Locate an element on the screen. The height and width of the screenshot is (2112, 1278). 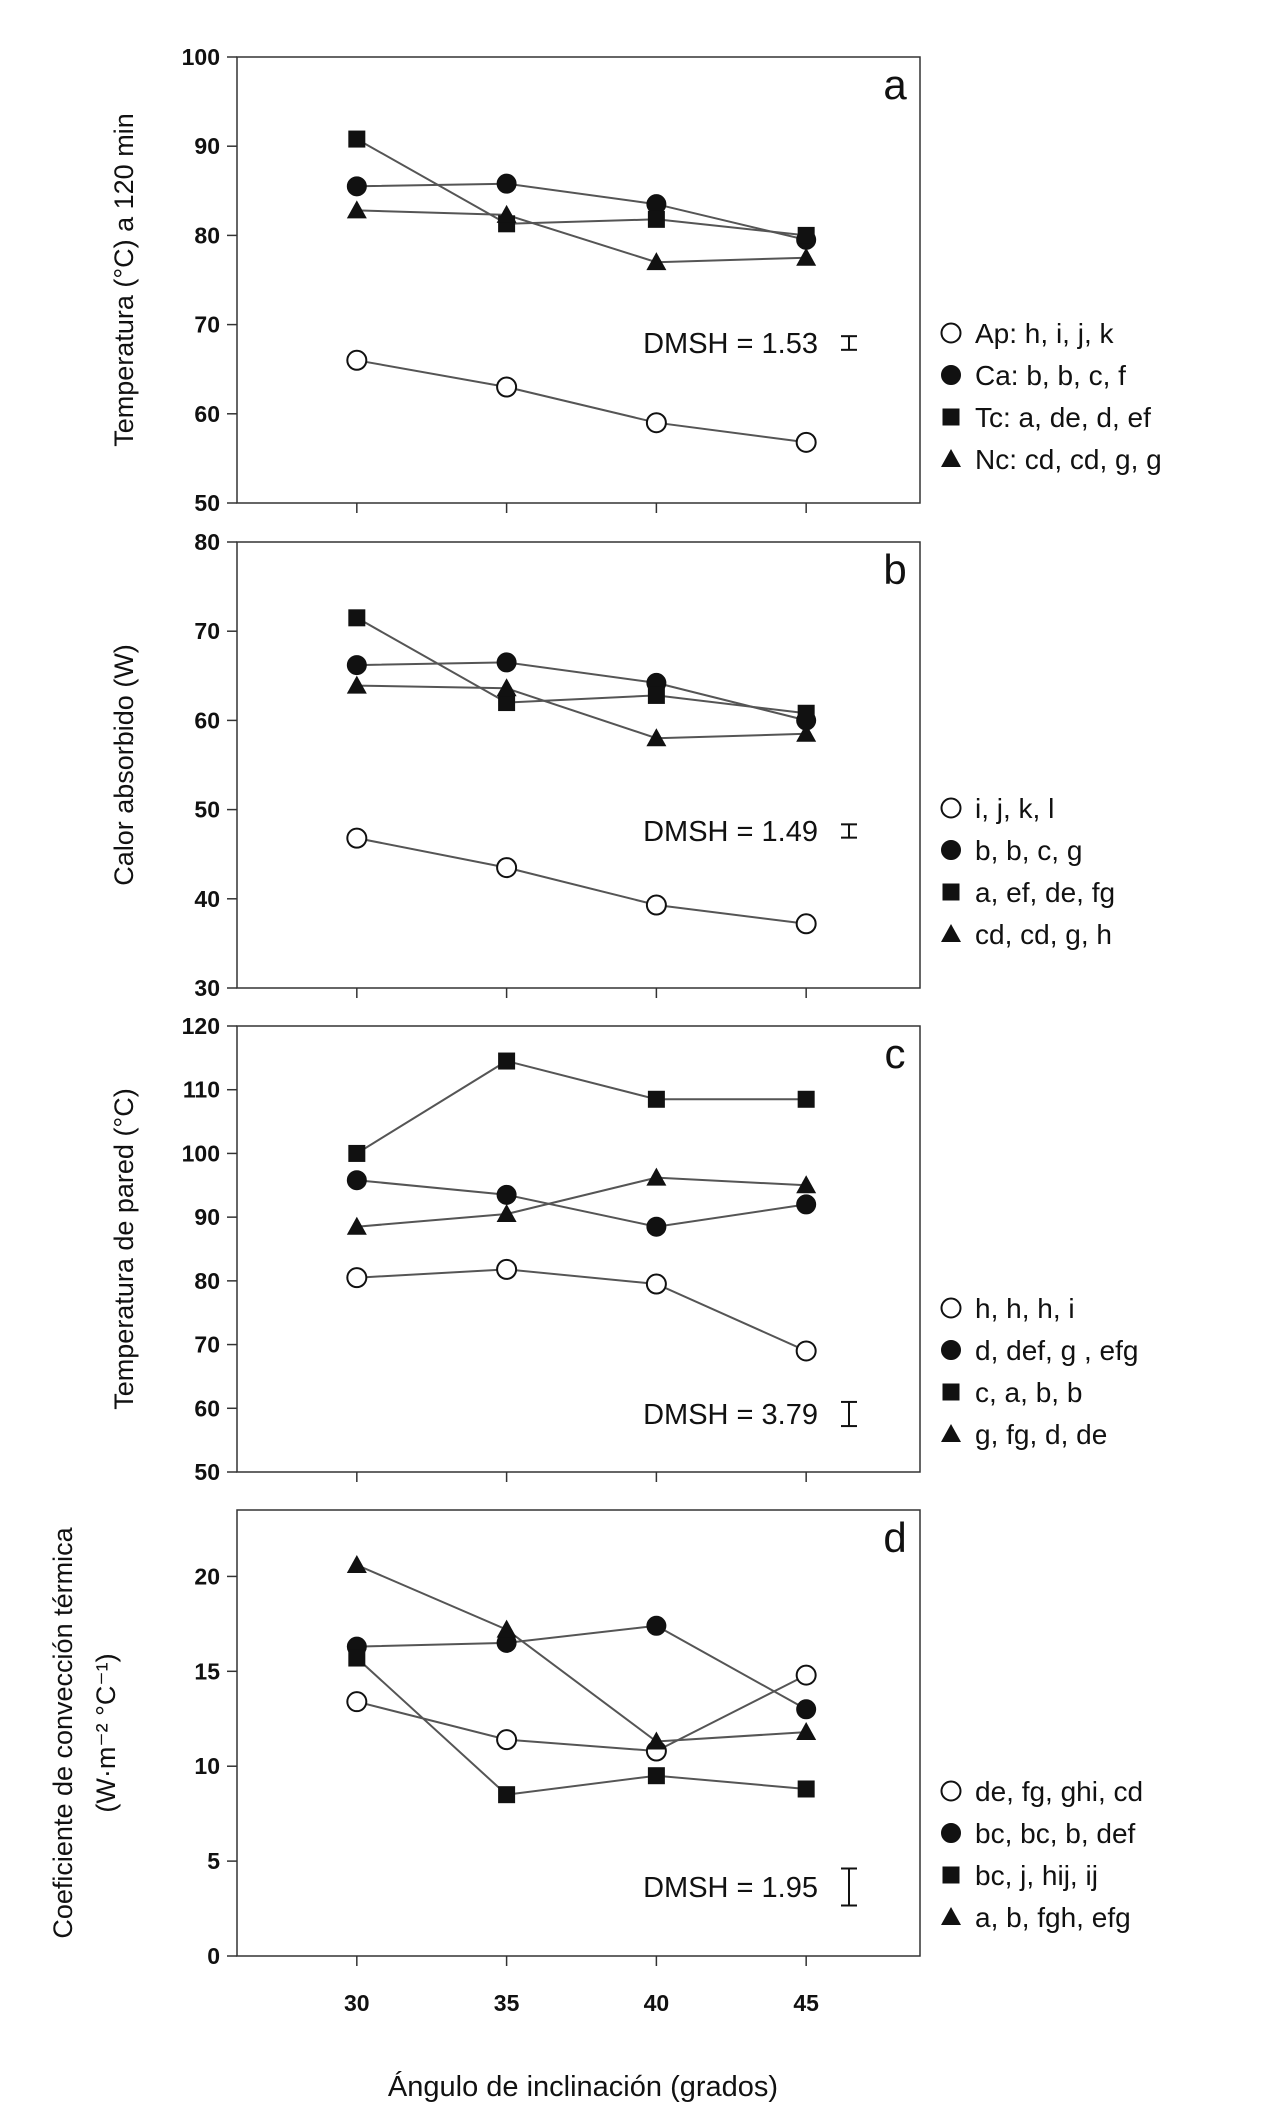
legend-entry: a, ef, de, fg is located at coordinates (1045, 892).